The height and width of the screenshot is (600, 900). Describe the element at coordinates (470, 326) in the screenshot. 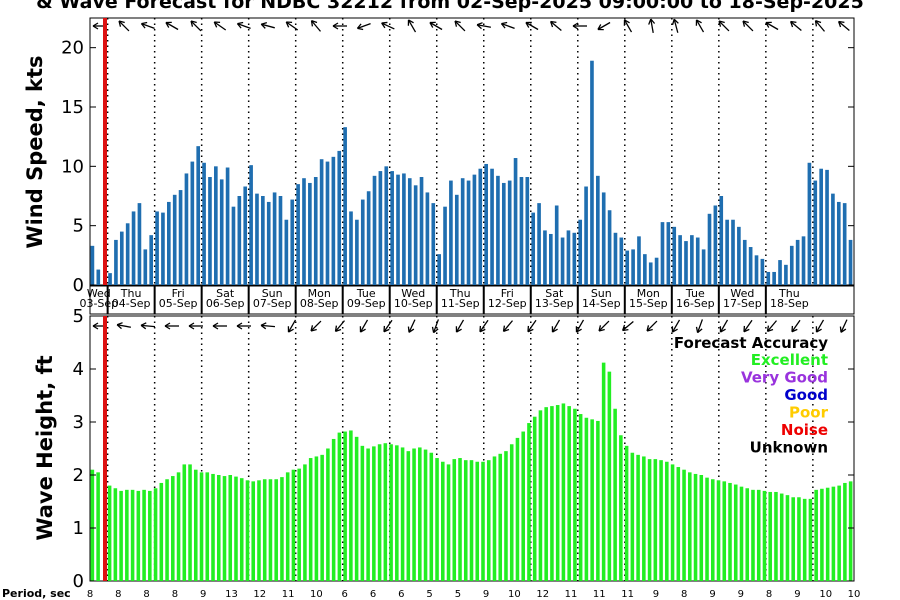

I see `wave-direction-arrows` at that location.